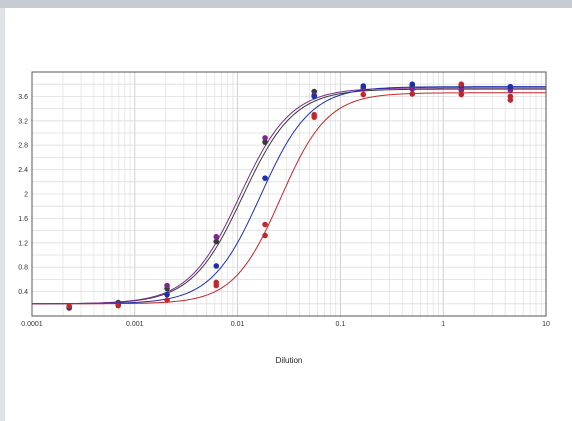  What do you see at coordinates (23, 195) in the screenshot?
I see `y-axis-ticks: 0.4 0.8 1.2 1.6 2 2.4 2.8 3.2 3.6` at bounding box center [23, 195].